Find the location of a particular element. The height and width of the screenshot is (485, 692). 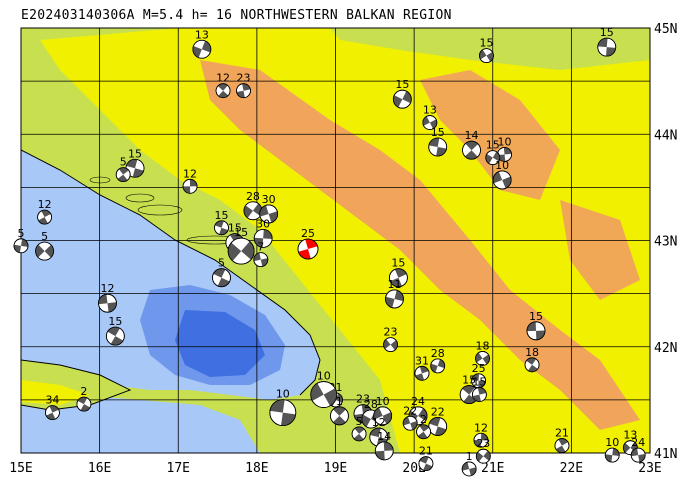

depth-label: 21 is located at coordinates (562, 433).